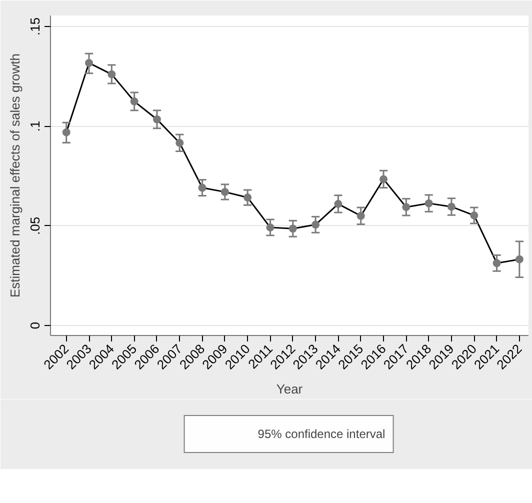 Image resolution: width=532 pixels, height=503 pixels. What do you see at coordinates (35, 225) in the screenshot?
I see `y-tick-label: .05` at bounding box center [35, 225].